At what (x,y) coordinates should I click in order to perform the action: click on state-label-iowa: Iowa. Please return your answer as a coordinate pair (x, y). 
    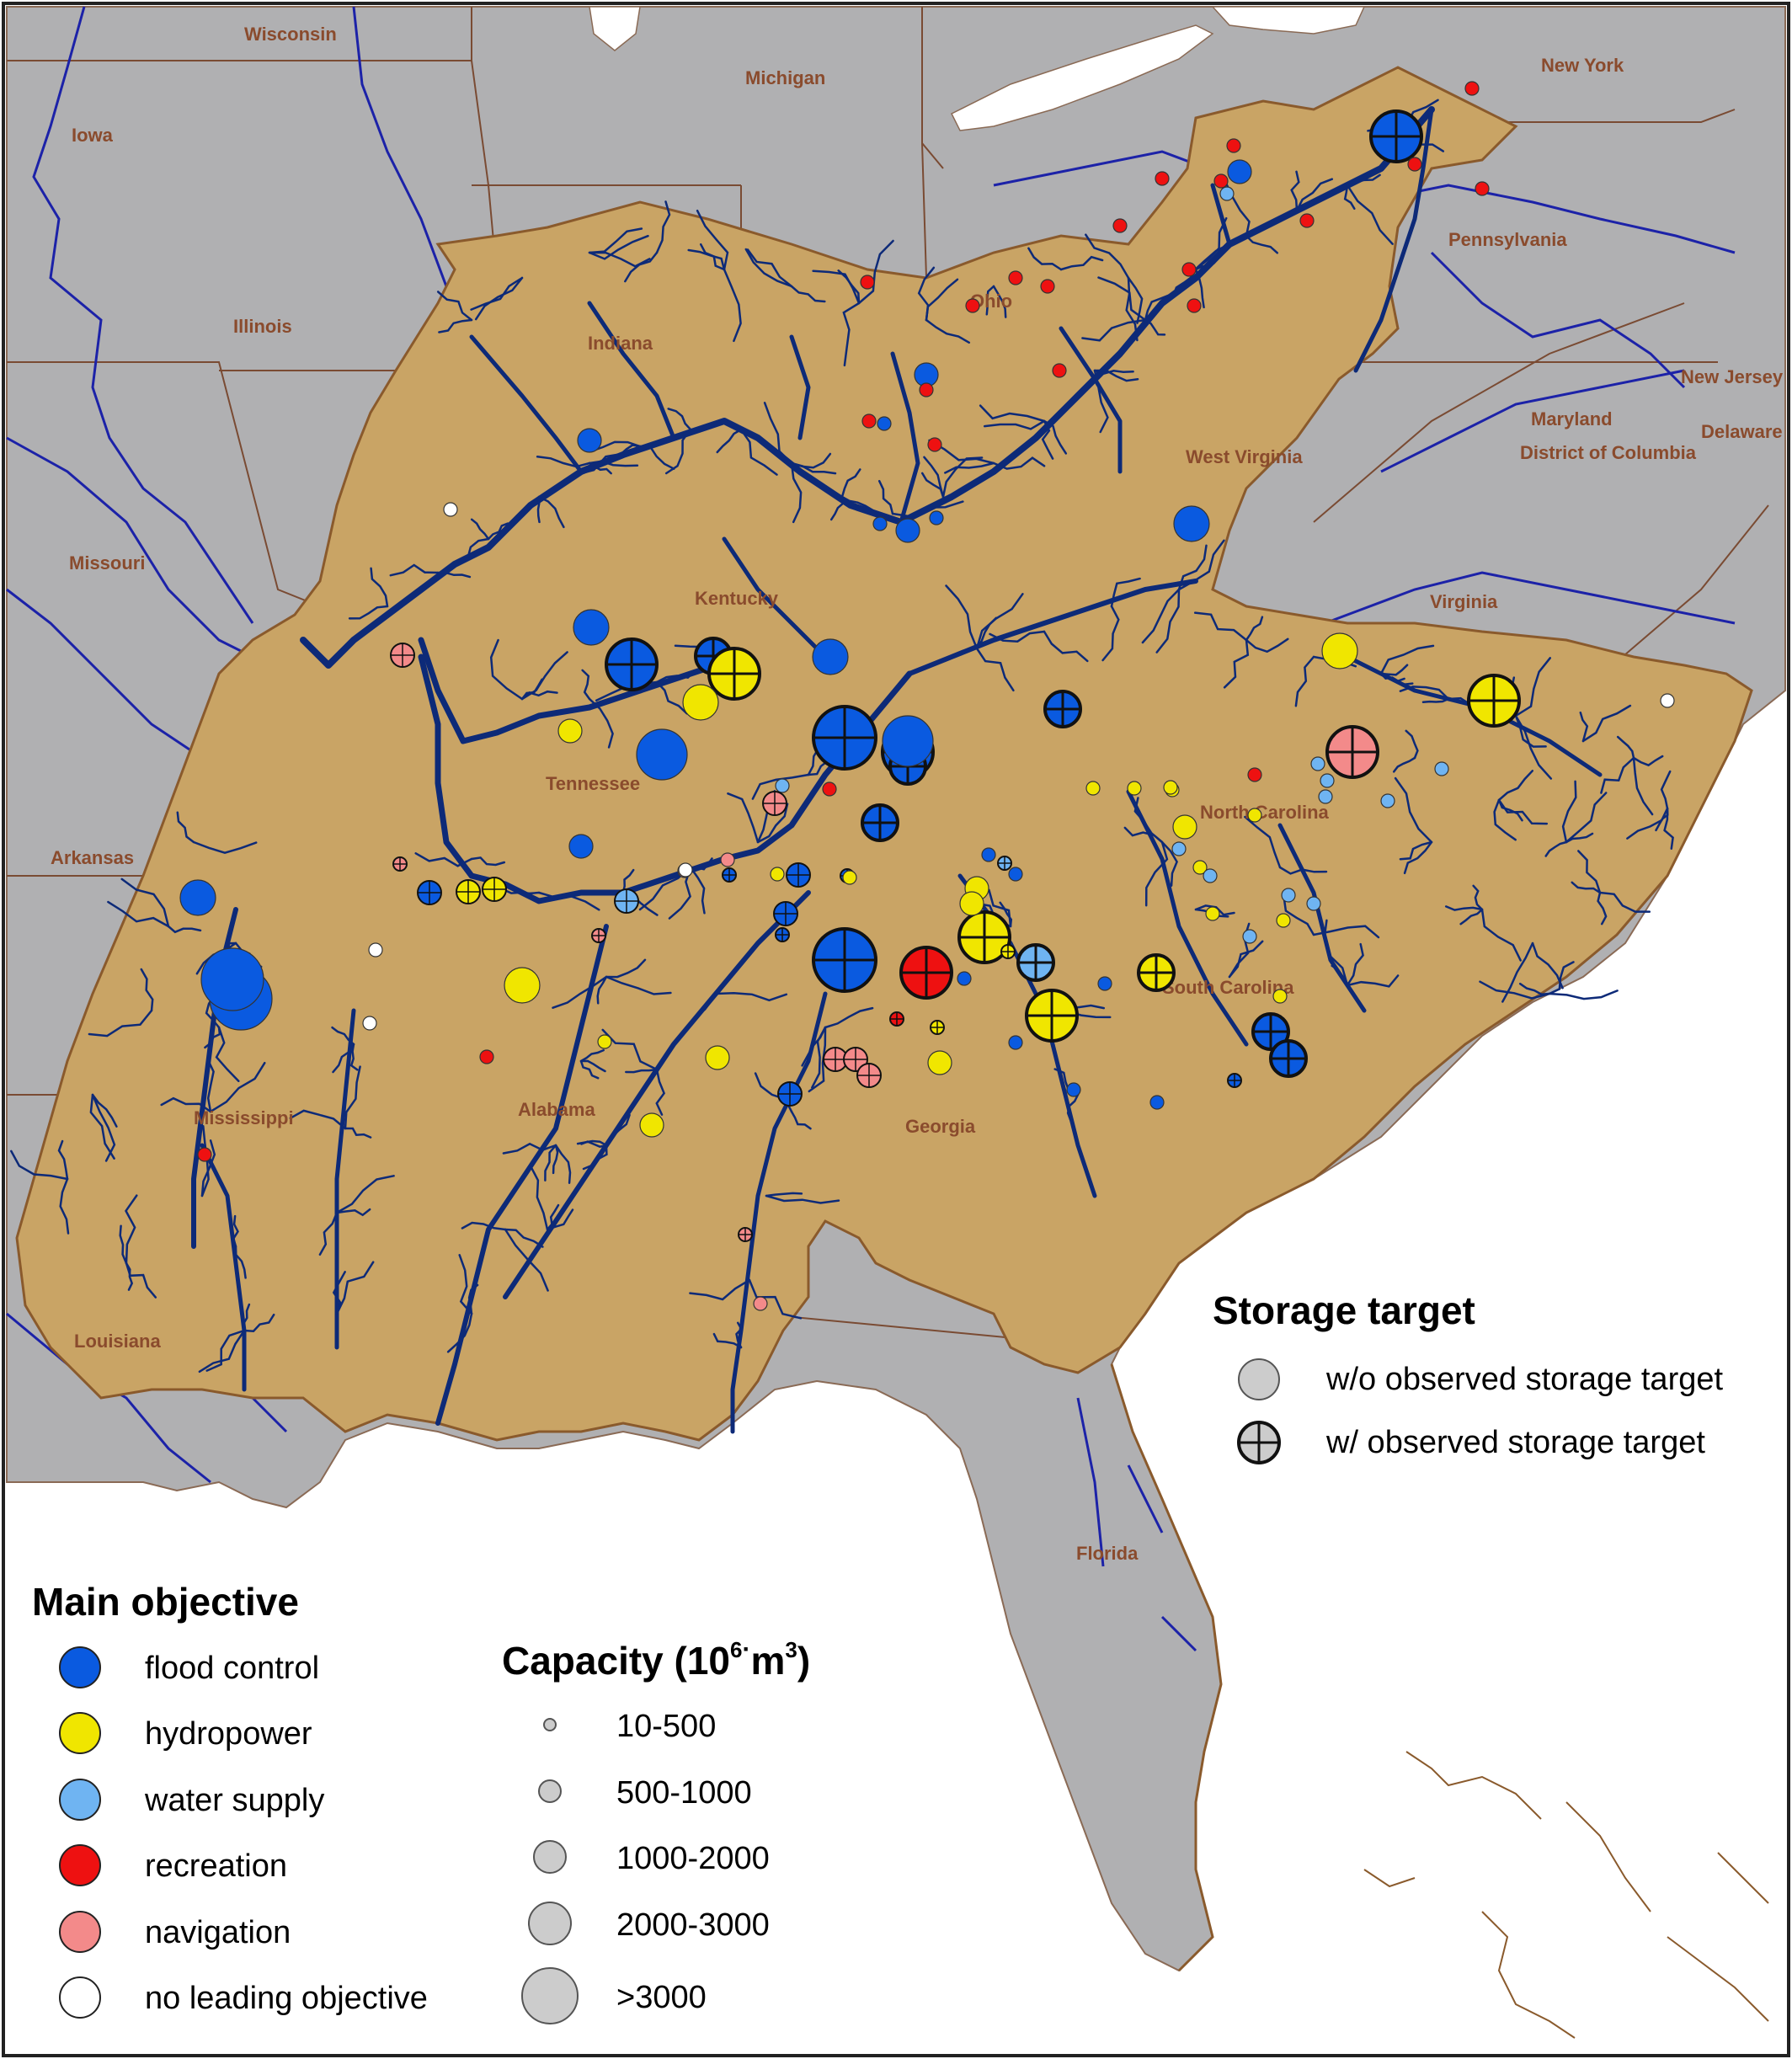
    Looking at the image, I should click on (93, 135).